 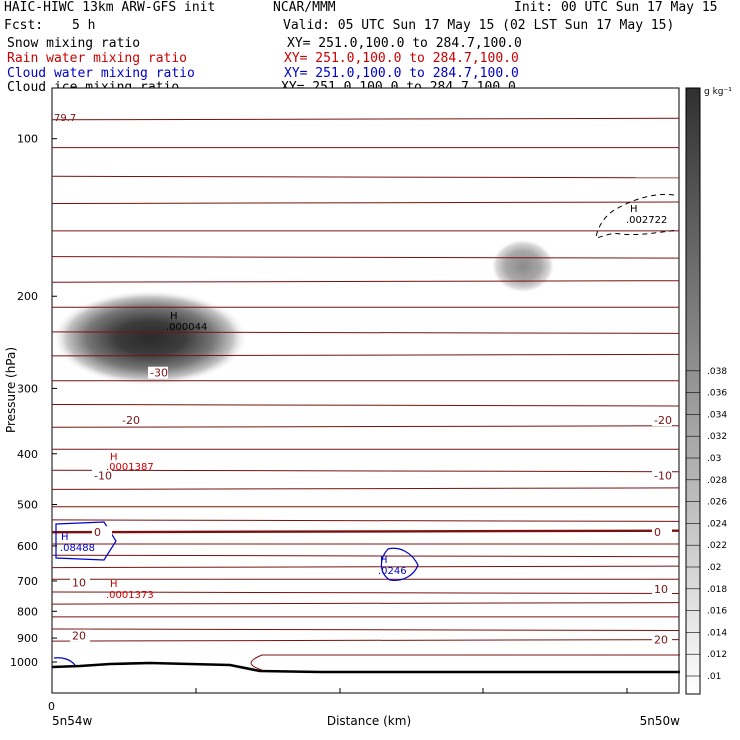 What do you see at coordinates (27, 638) in the screenshot?
I see `y-tick-label: 900` at bounding box center [27, 638].